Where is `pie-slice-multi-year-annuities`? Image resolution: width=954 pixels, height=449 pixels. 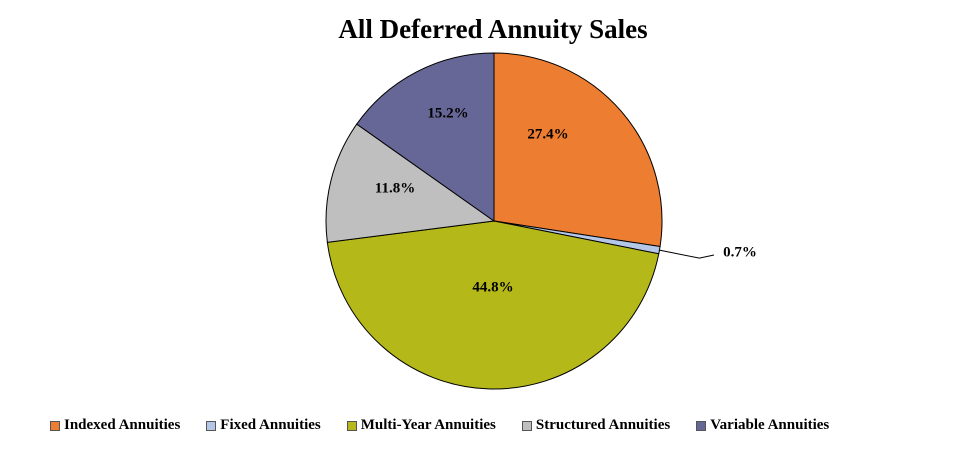
pie-slice-multi-year-annuities is located at coordinates (493, 305).